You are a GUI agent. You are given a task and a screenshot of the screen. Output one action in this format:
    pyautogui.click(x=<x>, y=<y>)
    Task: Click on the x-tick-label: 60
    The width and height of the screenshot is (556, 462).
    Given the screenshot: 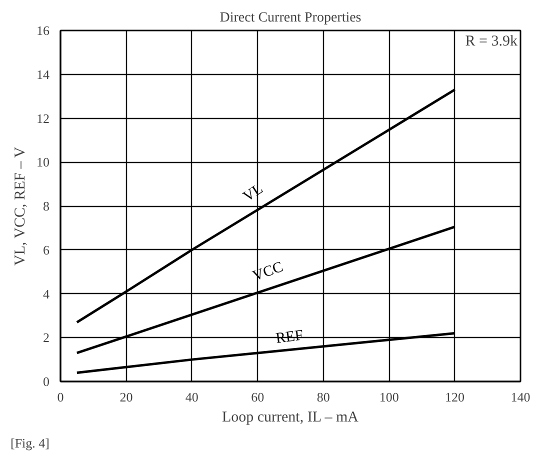 What is the action you would take?
    pyautogui.click(x=257, y=397)
    